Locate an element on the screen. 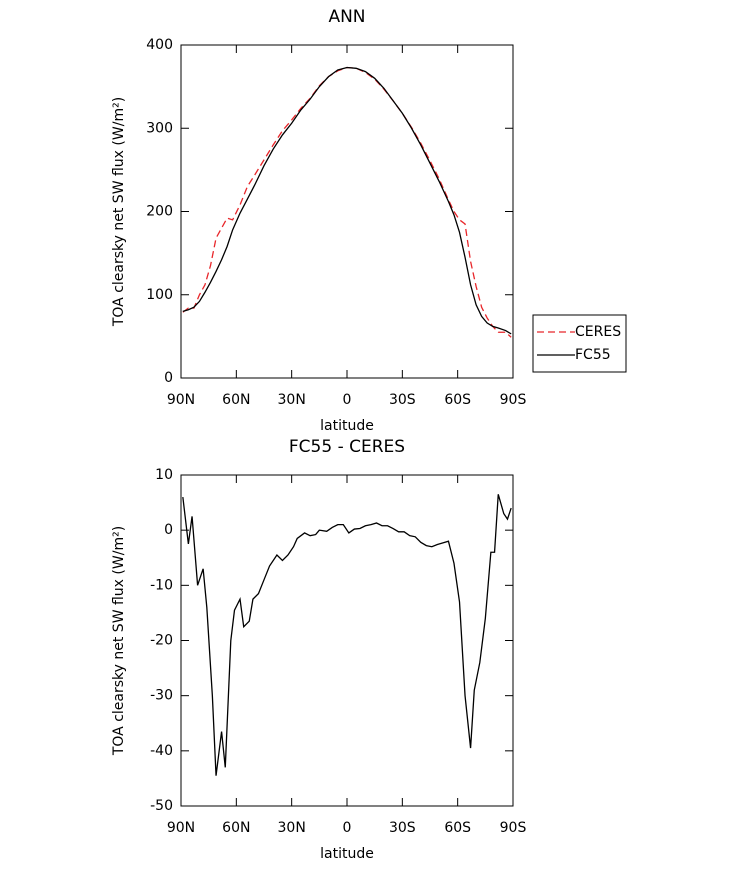 This screenshot has height=870, width=733. y-tick-label: -50 is located at coordinates (161, 806).